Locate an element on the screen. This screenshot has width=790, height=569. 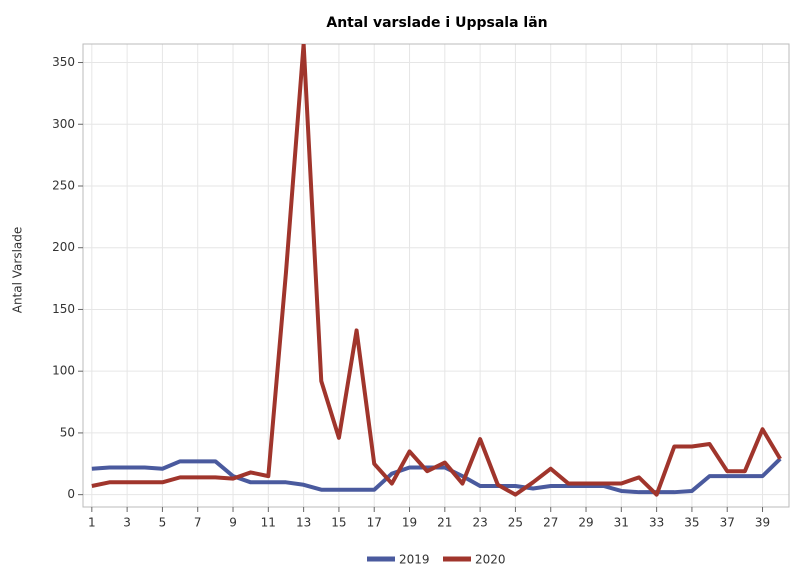
x-tick-label: 5 is located at coordinates (163, 523).